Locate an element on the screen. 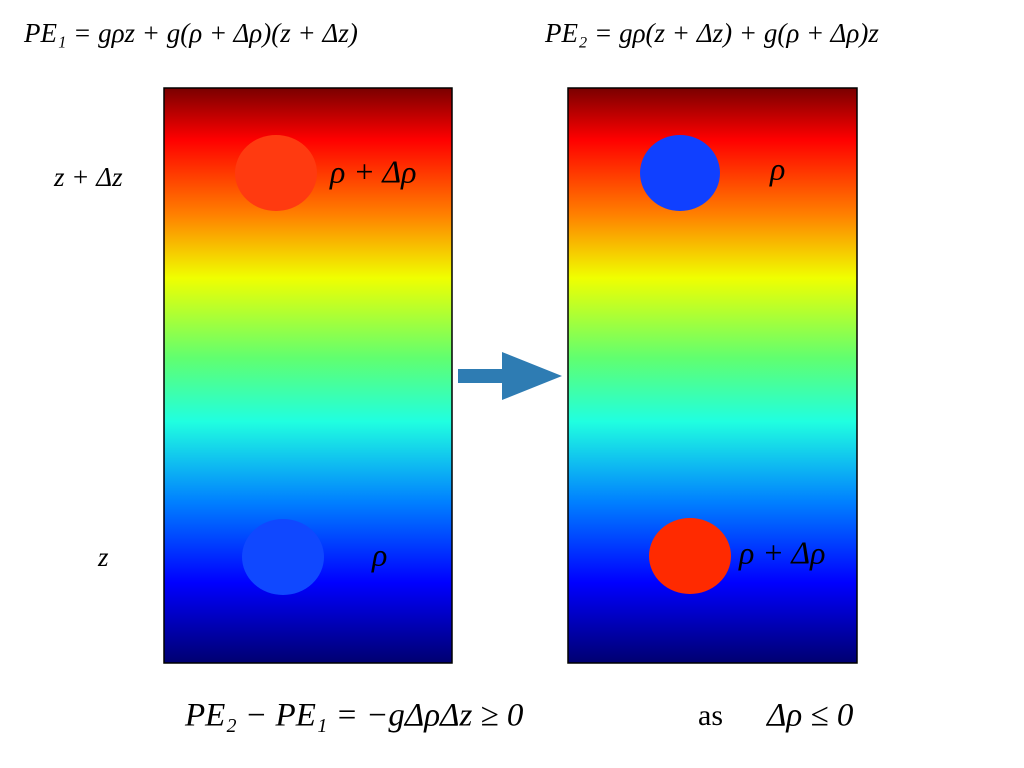 This screenshot has height=768, width=1024. formula-right: PE₂ = gρ(z + Δz) + g(ρ + Δρ)z is located at coordinates (711, 33).